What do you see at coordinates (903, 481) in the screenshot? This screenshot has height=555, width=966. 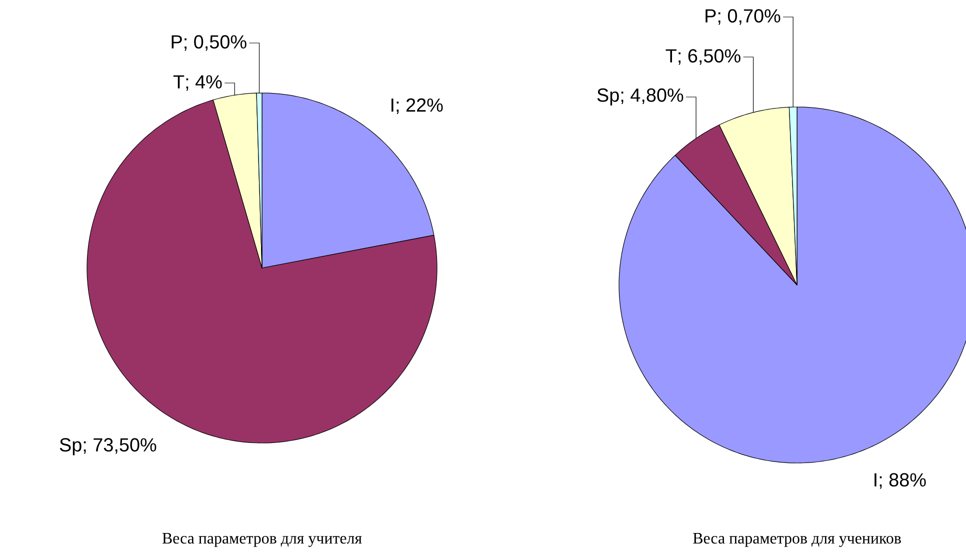 I see `data-label: ; 88%` at bounding box center [903, 481].